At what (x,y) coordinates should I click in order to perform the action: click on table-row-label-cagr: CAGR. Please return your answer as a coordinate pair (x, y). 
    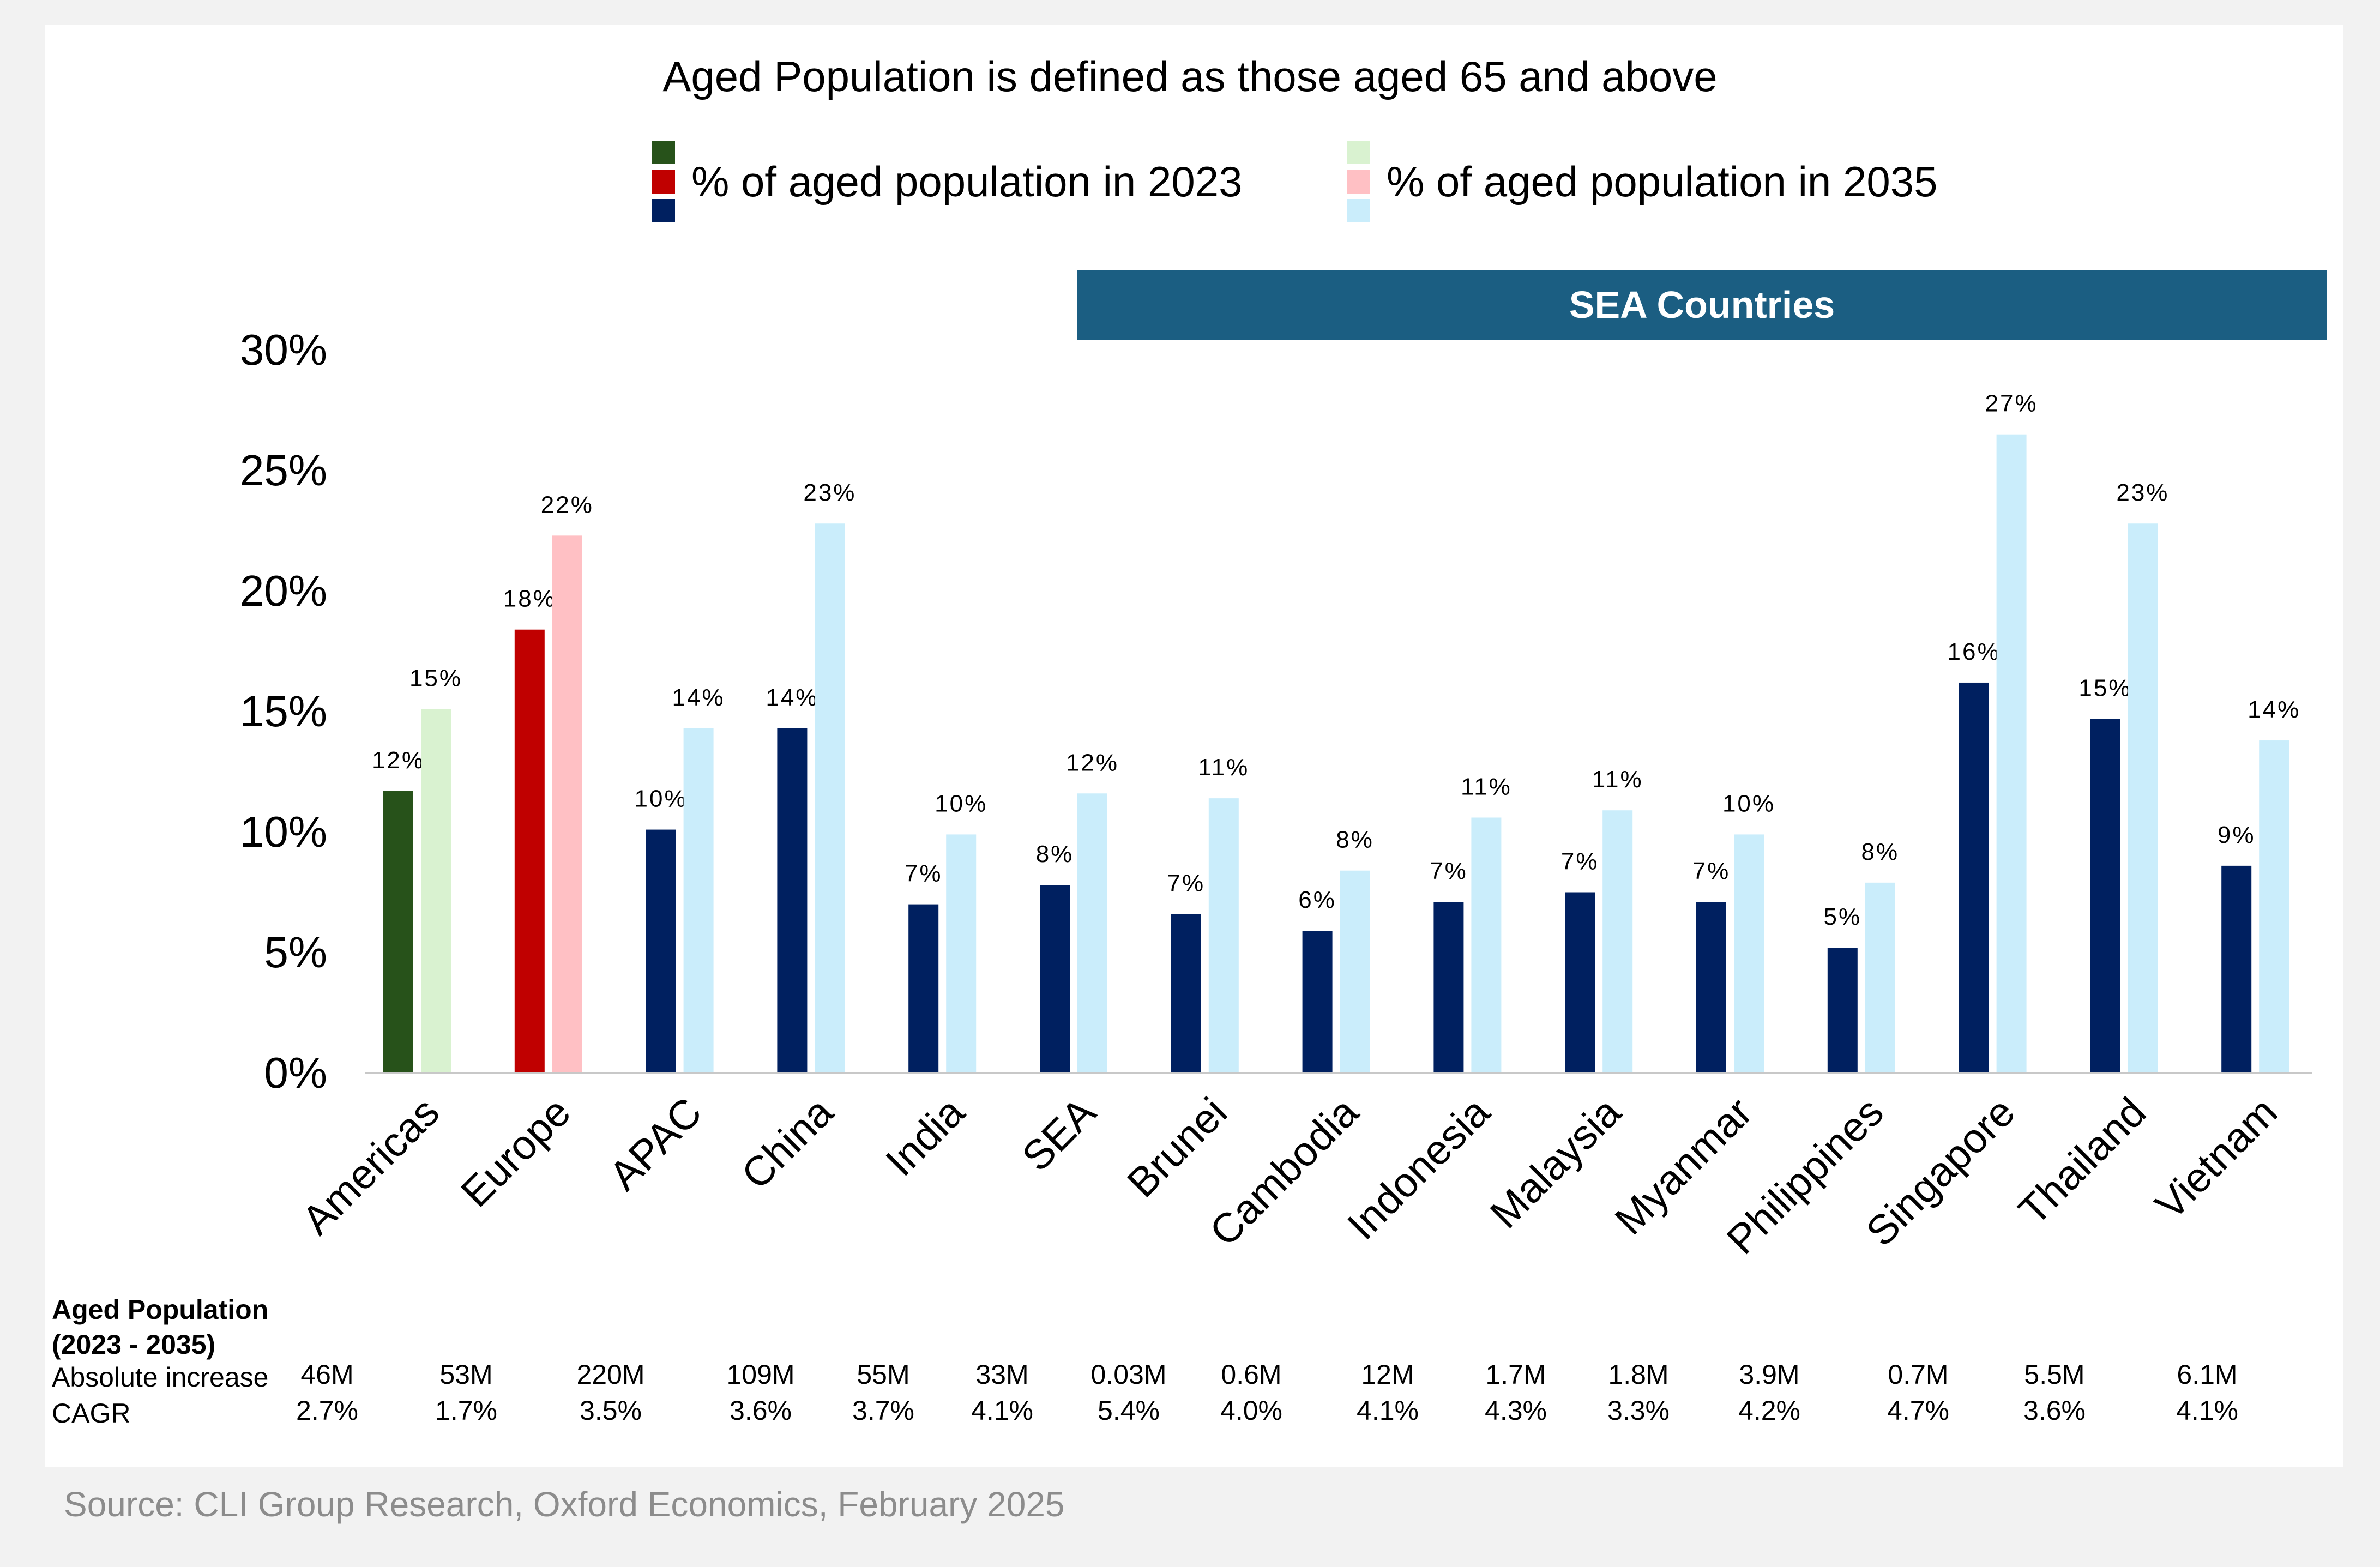
    Looking at the image, I should click on (91, 1413).